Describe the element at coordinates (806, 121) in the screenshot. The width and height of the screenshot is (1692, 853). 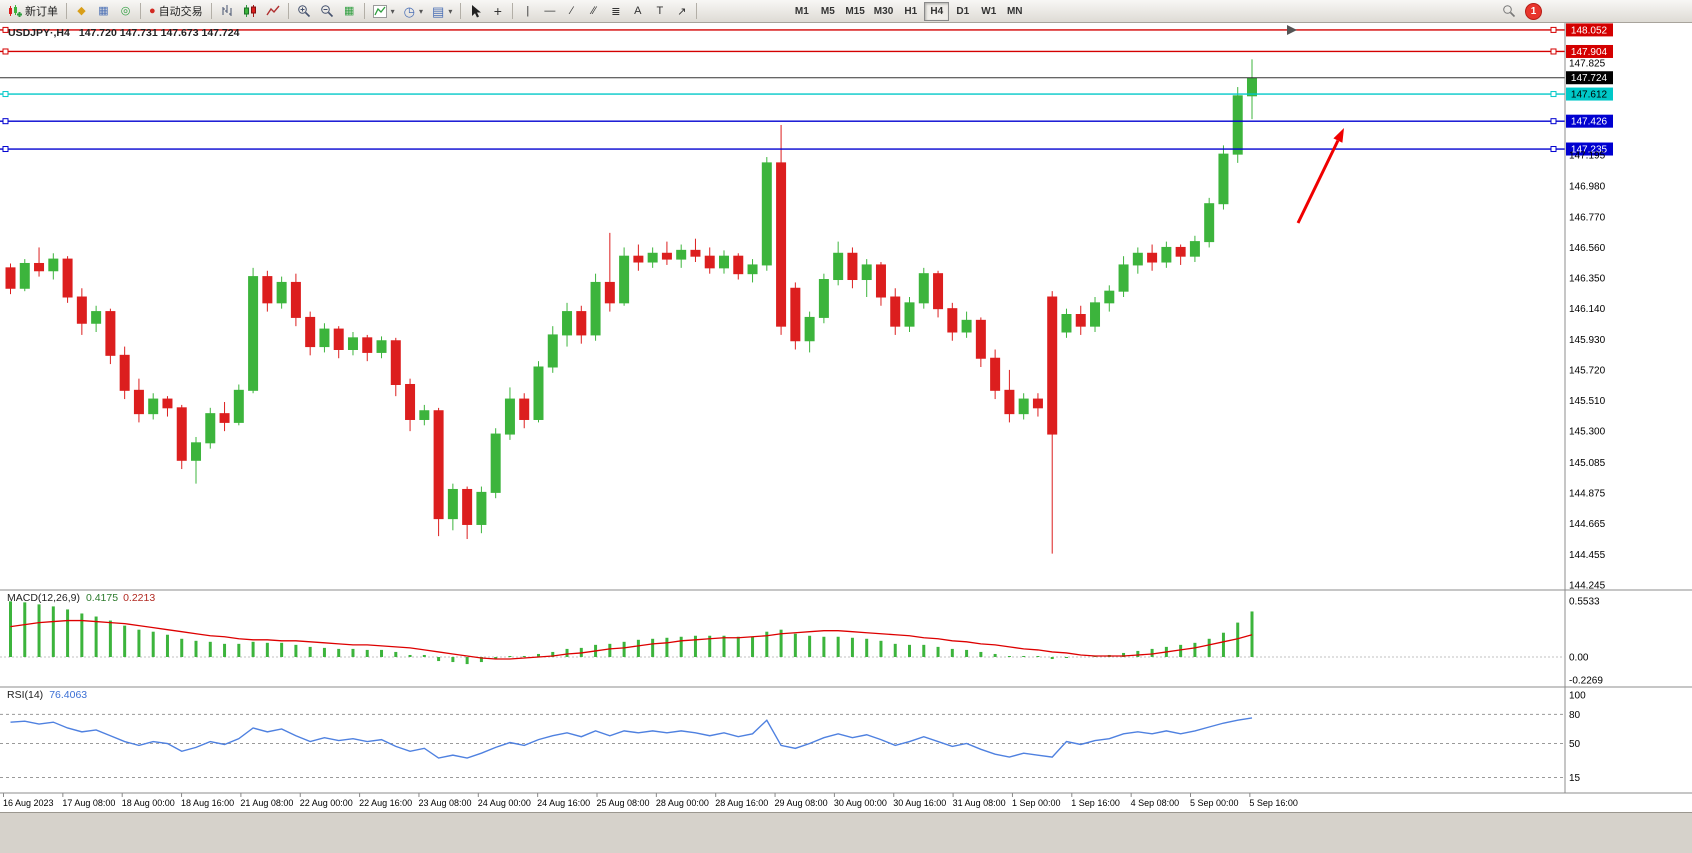
I see `horizontal-line-147.426: 147.426` at that location.